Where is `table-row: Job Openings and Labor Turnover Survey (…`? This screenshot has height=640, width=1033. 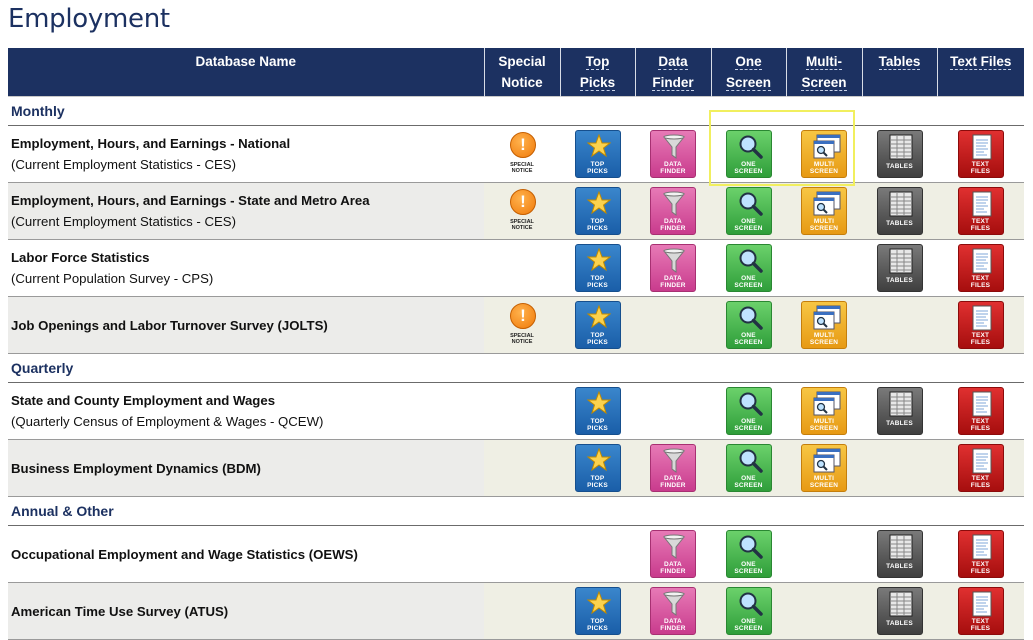 table-row: Job Openings and Labor Turnover Survey (… is located at coordinates (516, 325).